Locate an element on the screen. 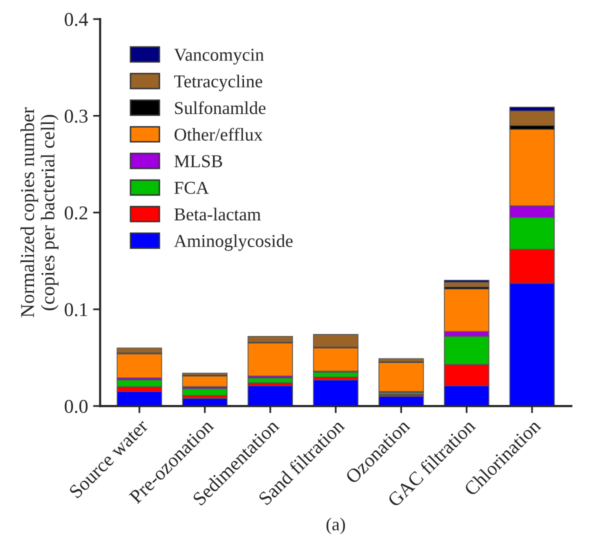 This screenshot has height=545, width=589. y-axis-title: Normalized copies number (copies per bacterial cell) is located at coordinates (39, 212).